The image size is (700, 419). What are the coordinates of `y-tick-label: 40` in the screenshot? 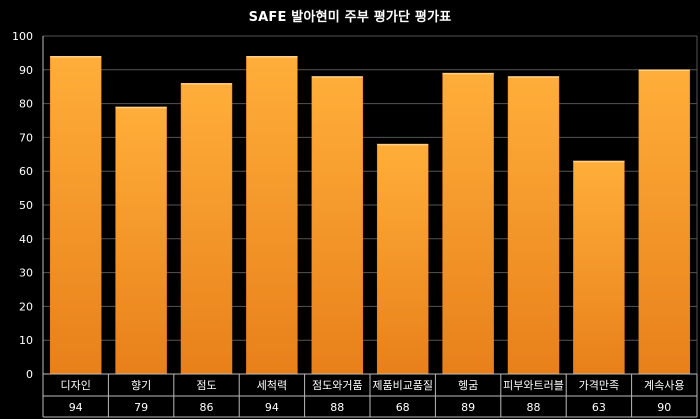 It's located at (26, 239).